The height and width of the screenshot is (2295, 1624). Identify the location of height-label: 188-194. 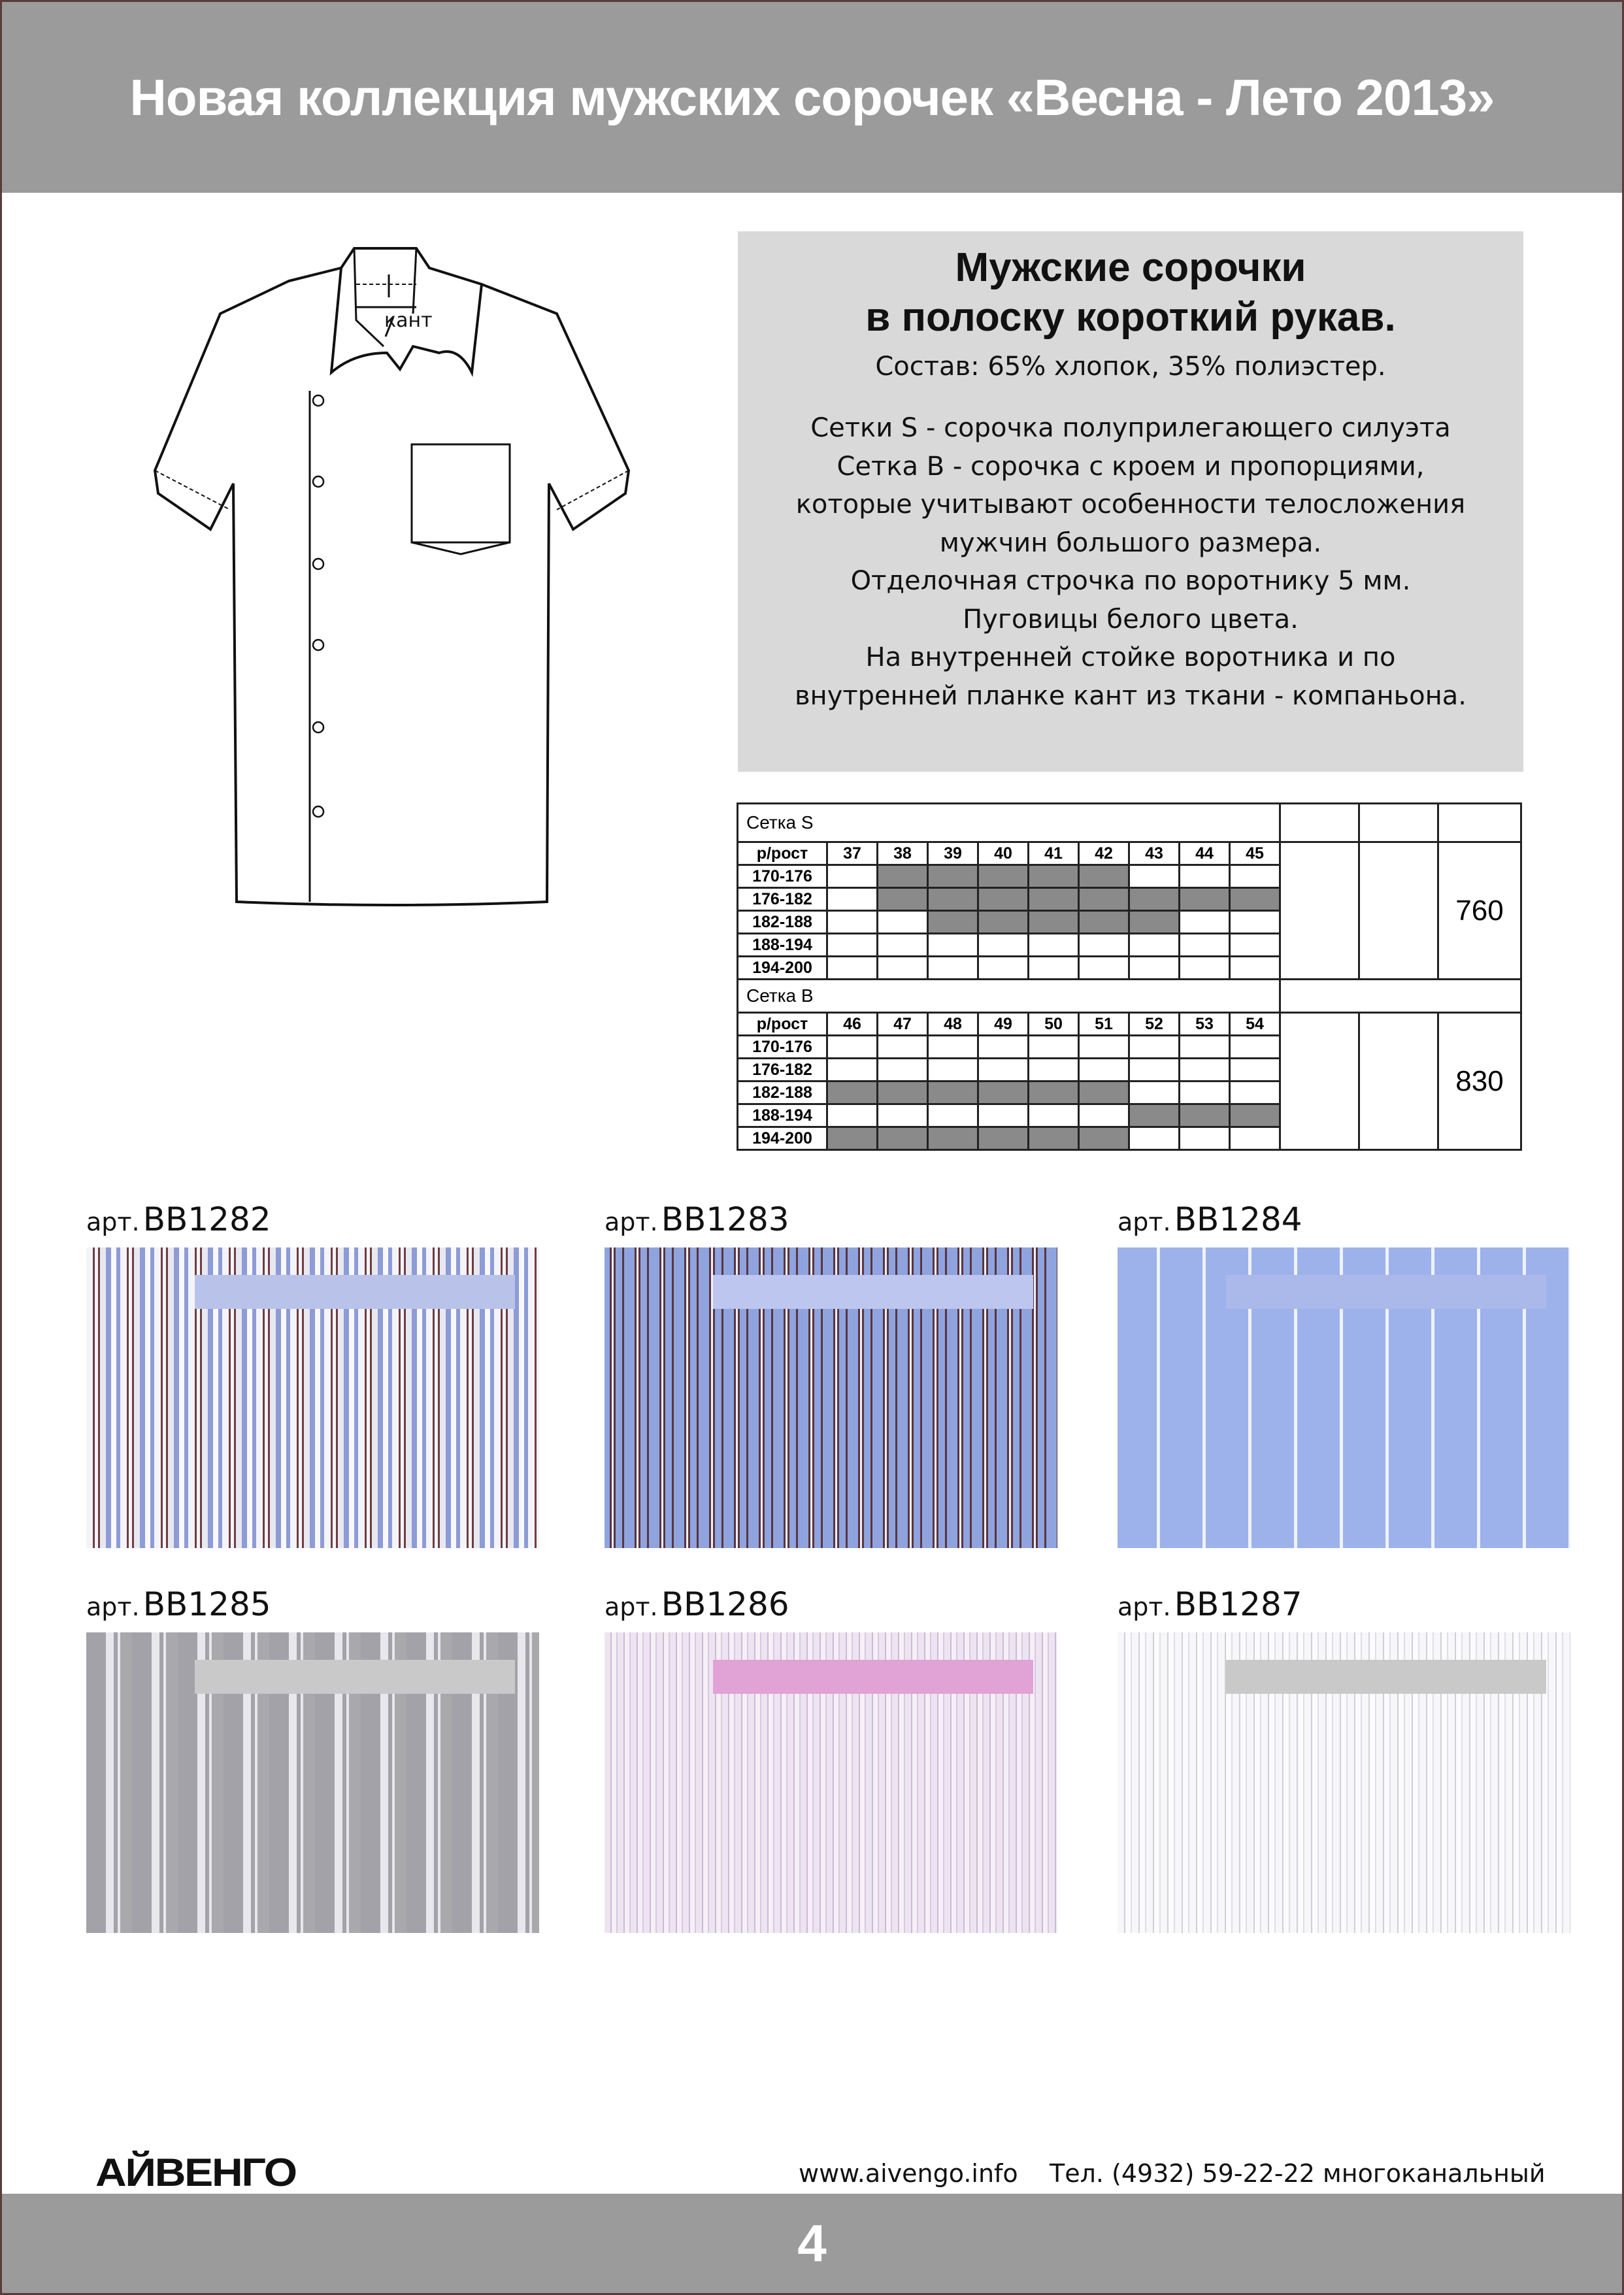
(782, 1115).